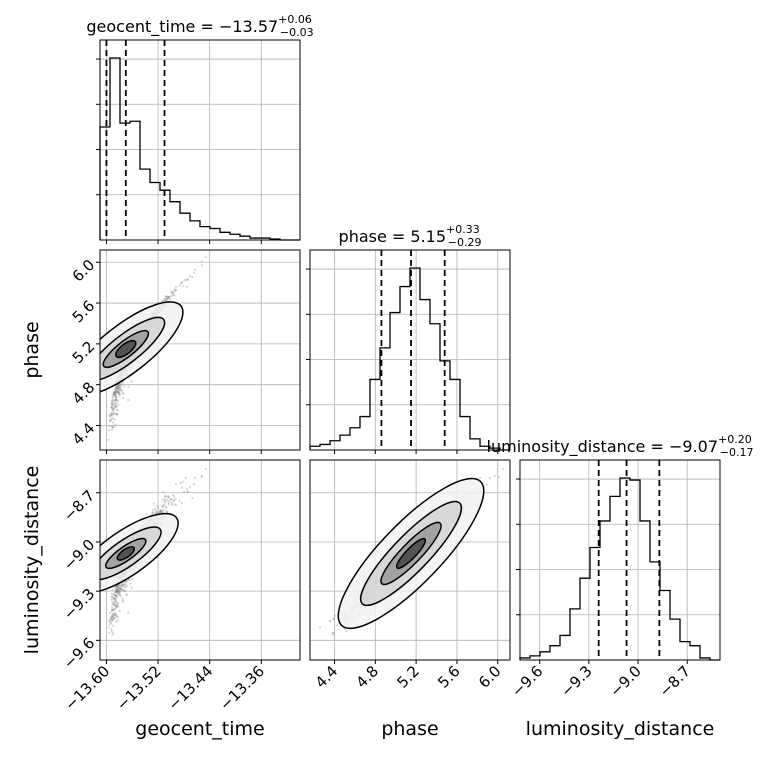 The height and width of the screenshot is (760, 760). I want to click on x-tick-label: −13.44, so click(191, 688).